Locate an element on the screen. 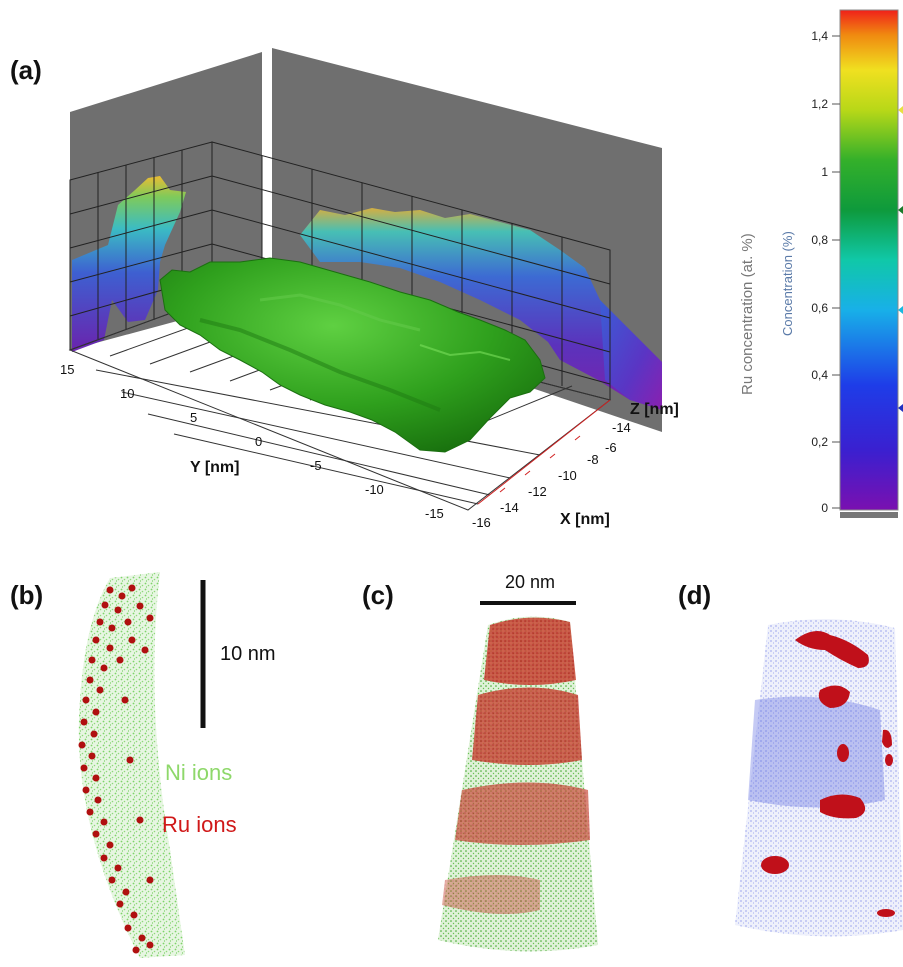 The image size is (903, 967). panel-d-label: (d) is located at coordinates (695, 595).